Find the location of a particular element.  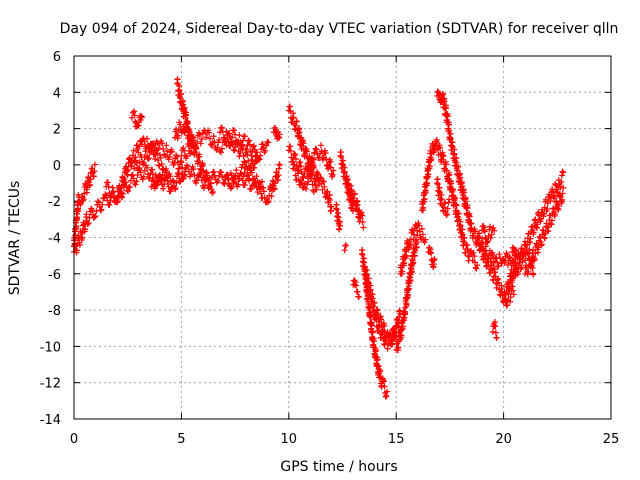

y-tick-label: -8 is located at coordinates (54, 311).